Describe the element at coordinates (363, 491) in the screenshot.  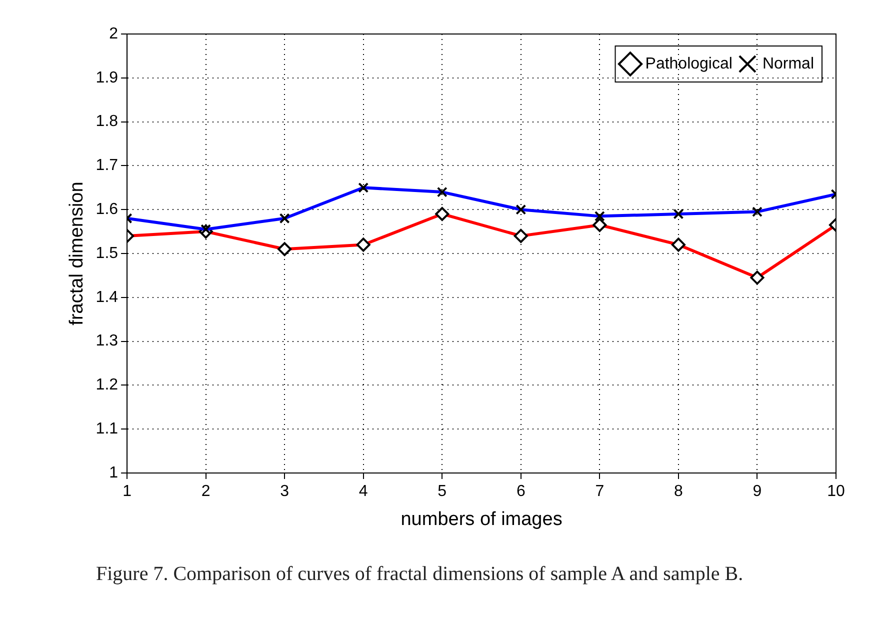
I see `x-tick-label: 4` at that location.